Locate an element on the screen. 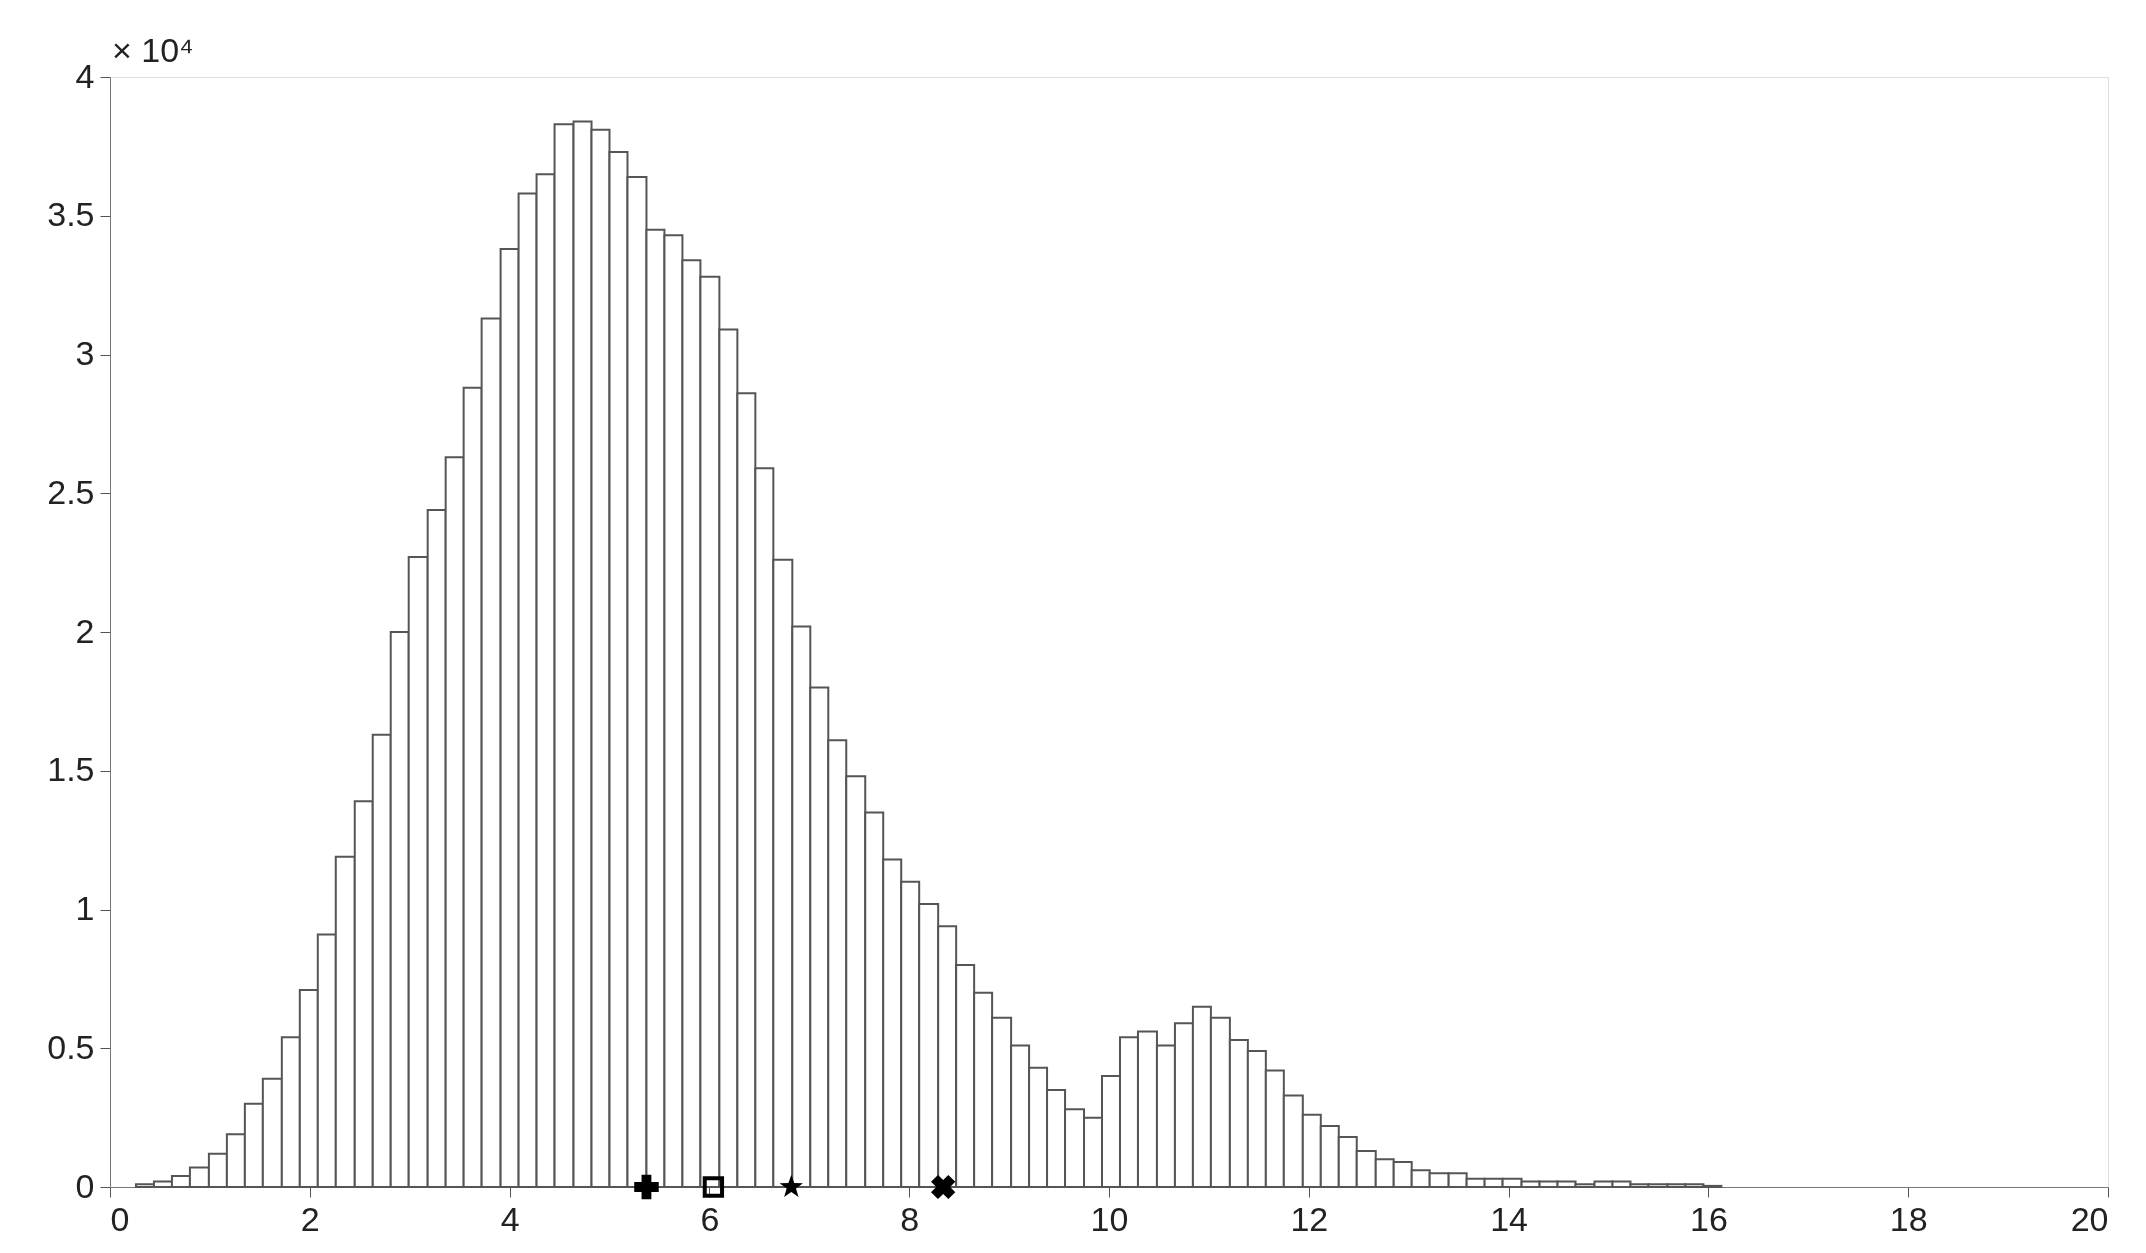 The image size is (2146, 1253). x-tick-label: 18 is located at coordinates (1908, 1218).